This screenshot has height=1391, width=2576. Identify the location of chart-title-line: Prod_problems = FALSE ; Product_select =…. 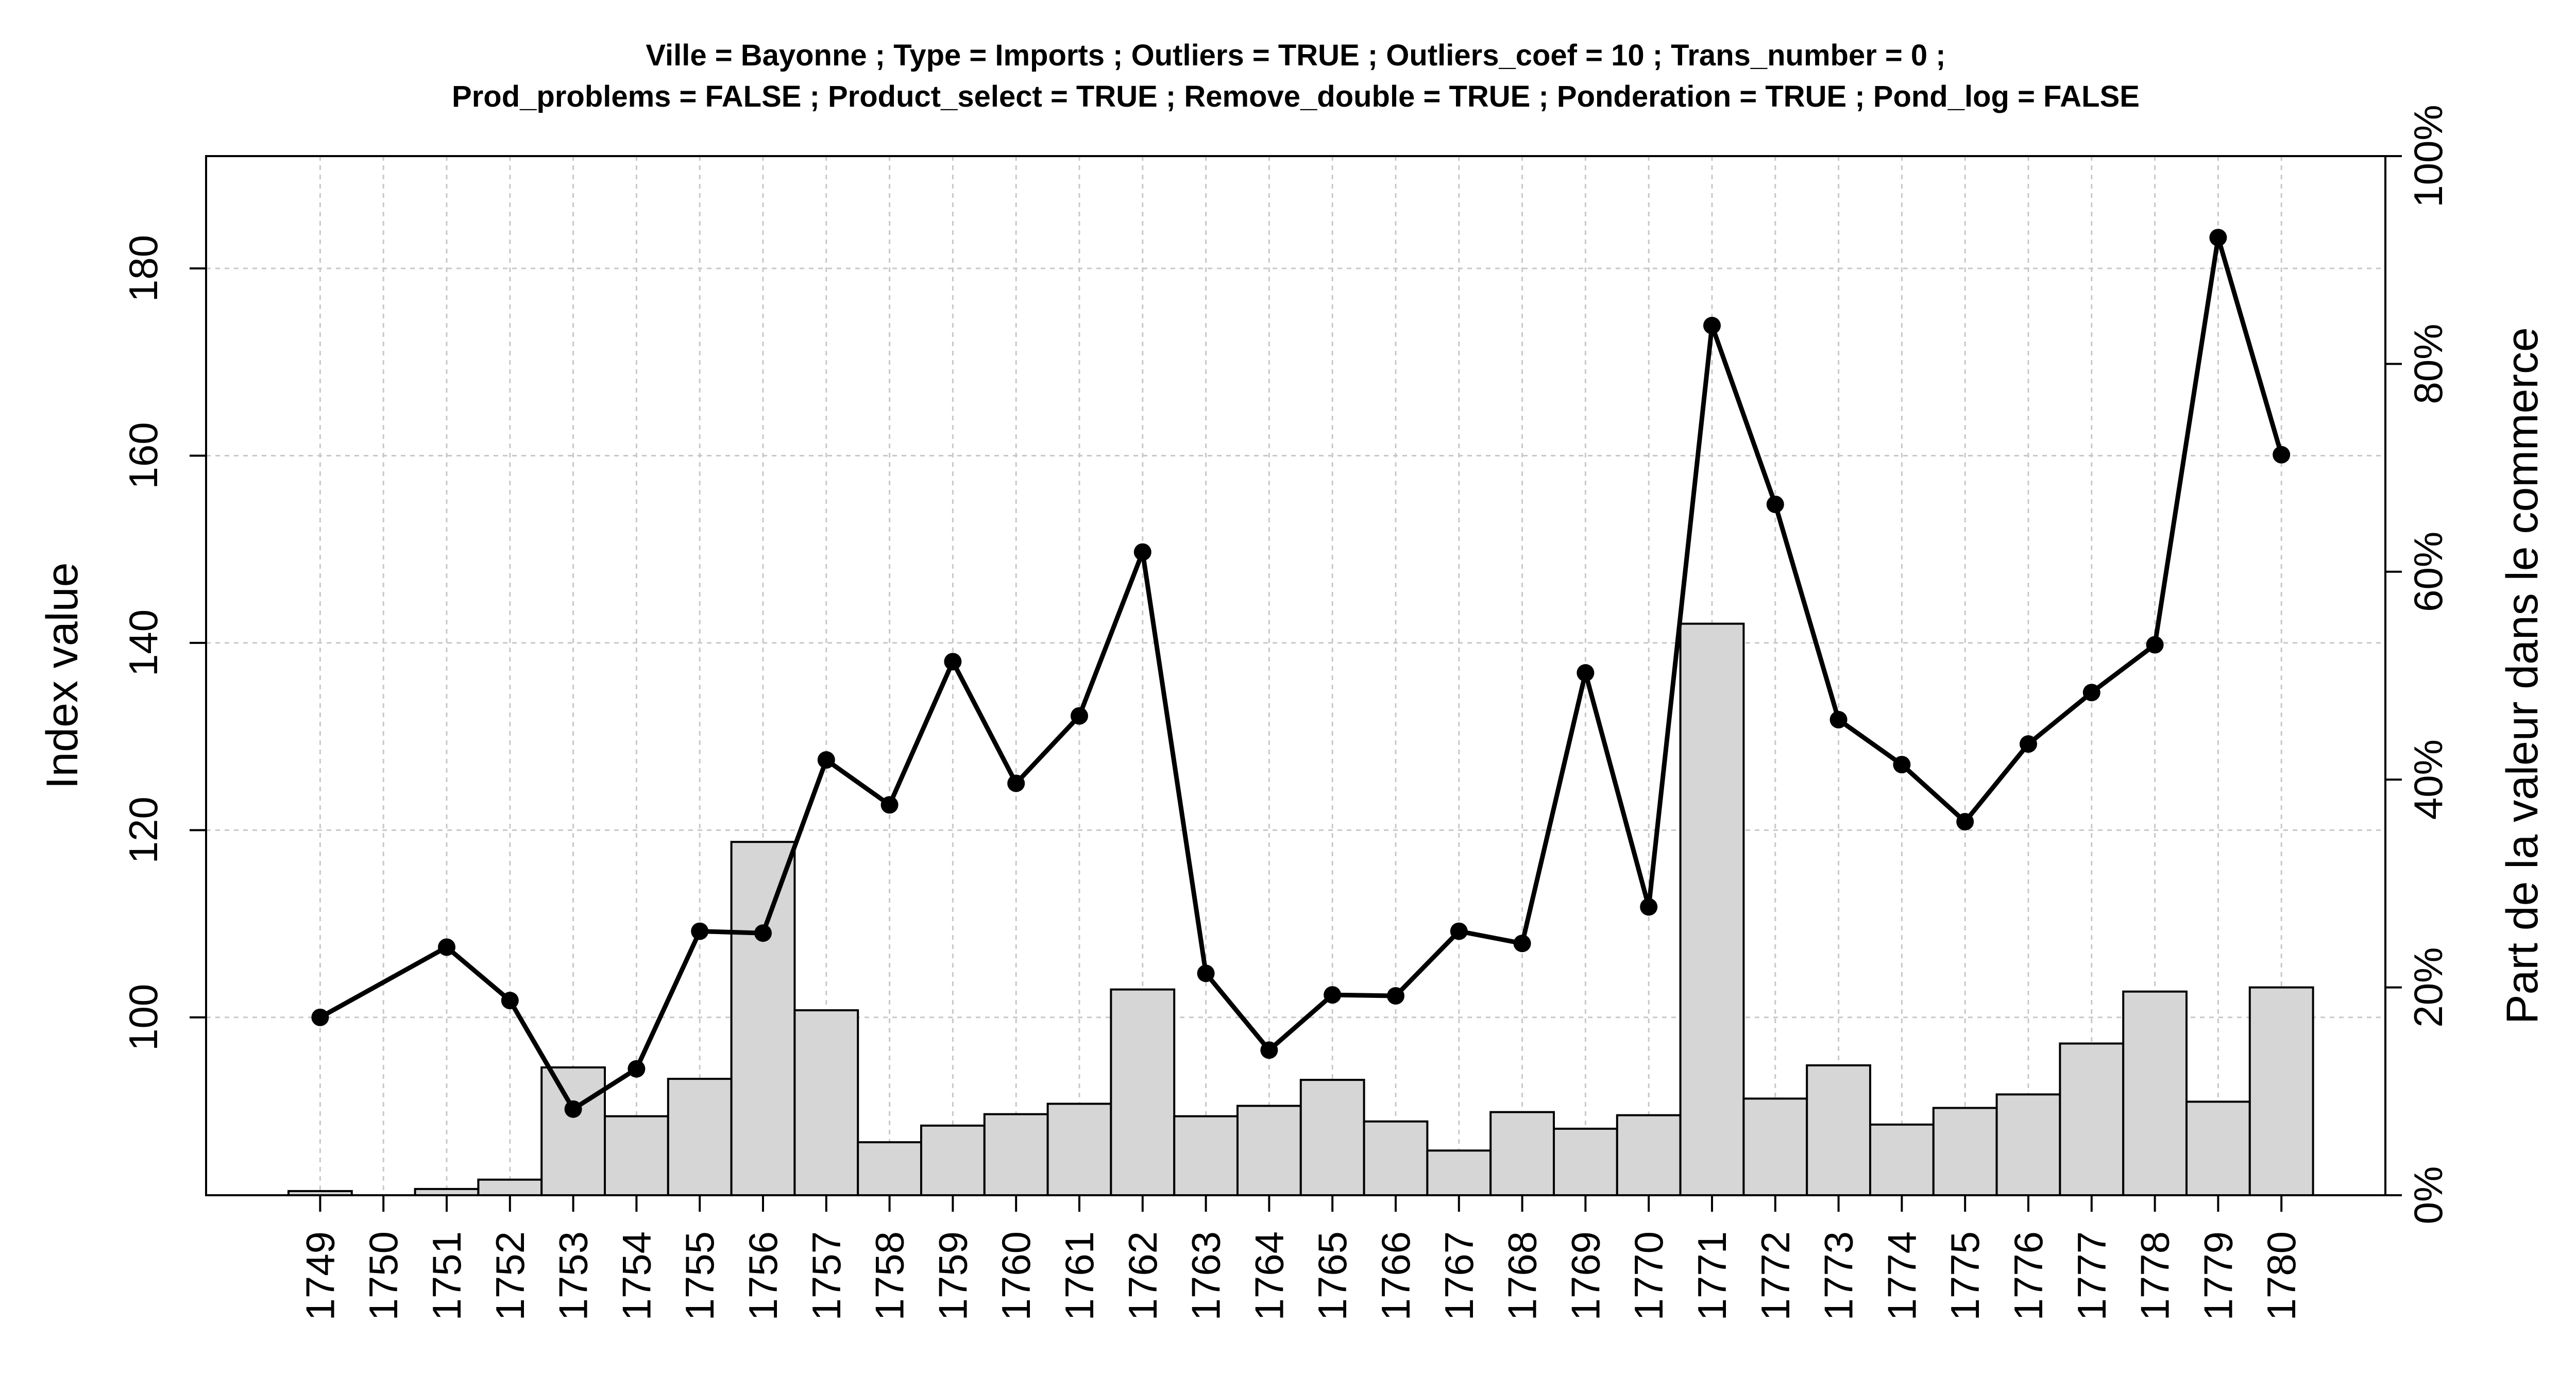
(1296, 96).